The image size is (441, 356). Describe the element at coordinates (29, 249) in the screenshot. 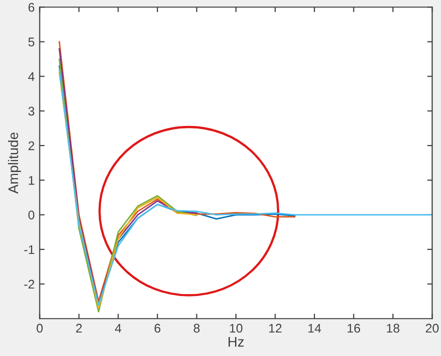

I see `y-tick-label: -1` at that location.